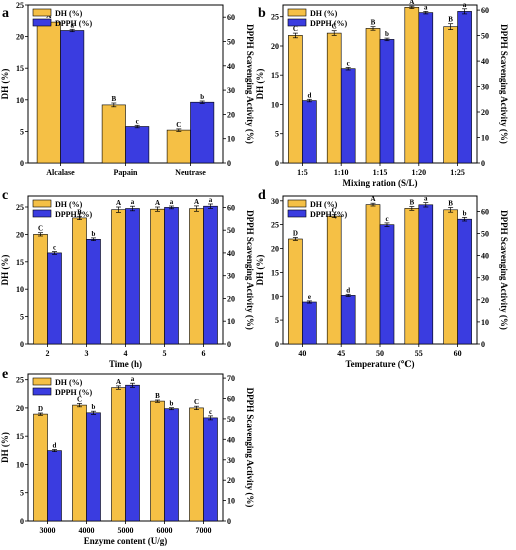 This screenshot has height=550, width=516. What do you see at coordinates (165, 530) in the screenshot?
I see `x-tick-label: 6000` at bounding box center [165, 530].